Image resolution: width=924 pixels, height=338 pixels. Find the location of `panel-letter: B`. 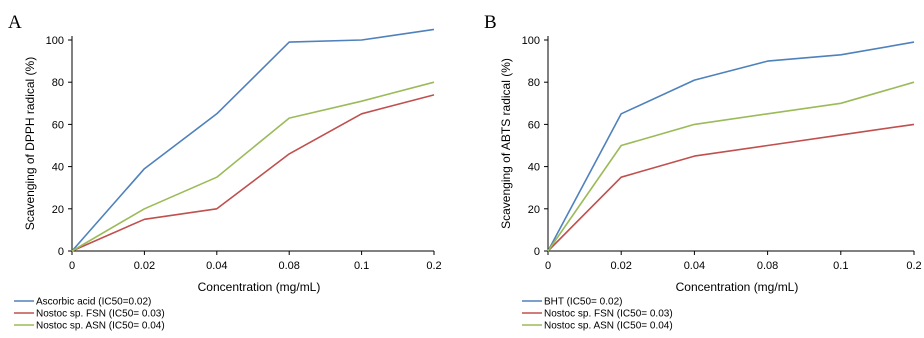

panel-letter: B is located at coordinates (490, 22).